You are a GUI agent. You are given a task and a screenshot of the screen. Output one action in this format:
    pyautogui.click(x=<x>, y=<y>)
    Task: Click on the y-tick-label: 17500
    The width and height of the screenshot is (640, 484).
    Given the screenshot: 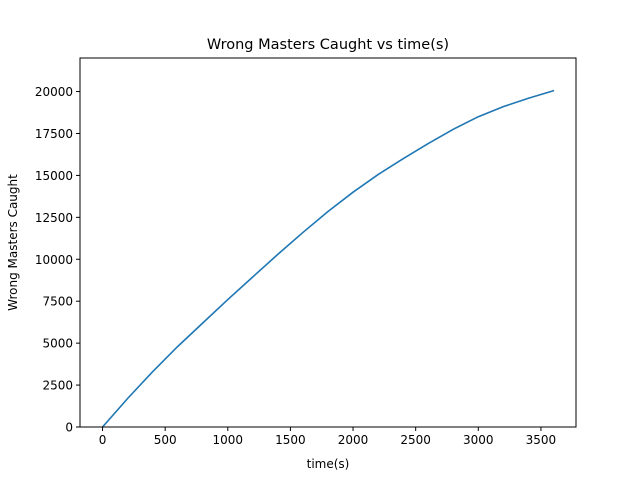 What is the action you would take?
    pyautogui.click(x=54, y=134)
    